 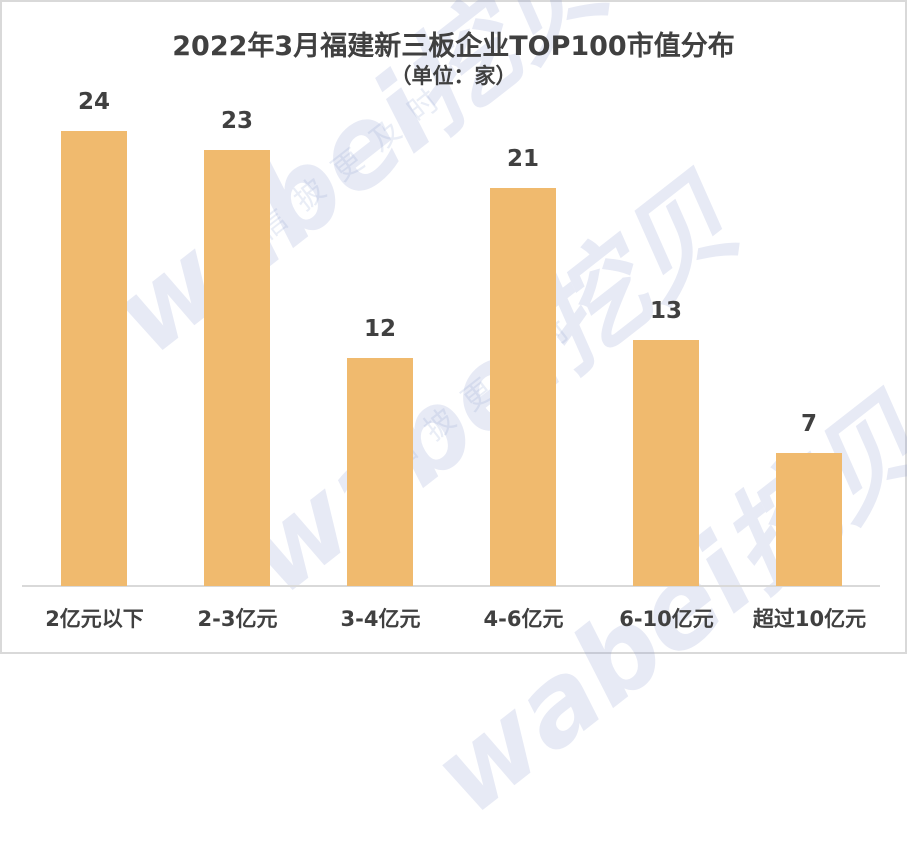 What do you see at coordinates (453, 46) in the screenshot?
I see `chart-title: 2022年3月福建新三板企业TOP100市值分布` at bounding box center [453, 46].